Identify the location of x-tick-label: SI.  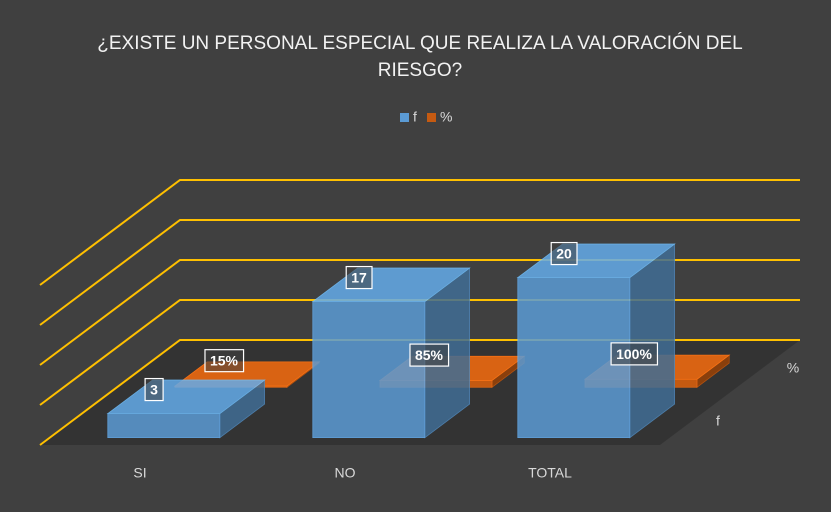
(139, 473).